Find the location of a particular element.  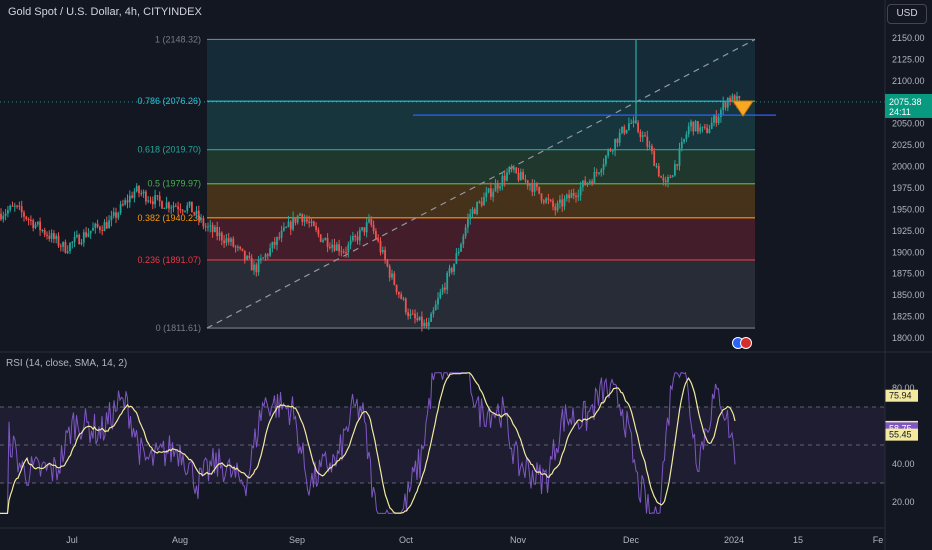

down-arrow-icon is located at coordinates (743, 108).